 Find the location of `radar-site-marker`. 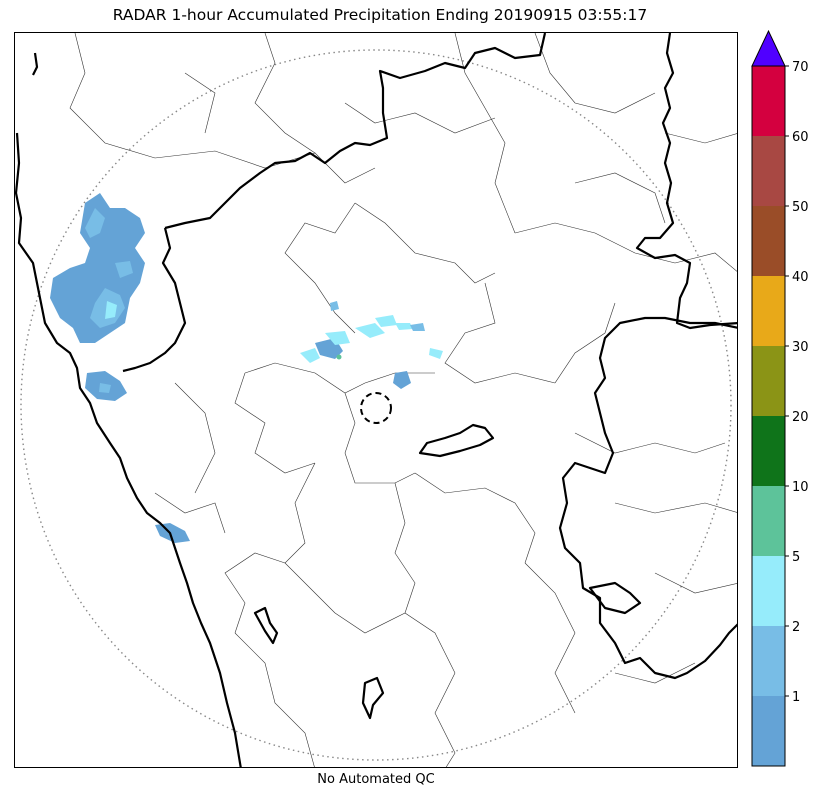

radar-site-marker is located at coordinates (376, 408).